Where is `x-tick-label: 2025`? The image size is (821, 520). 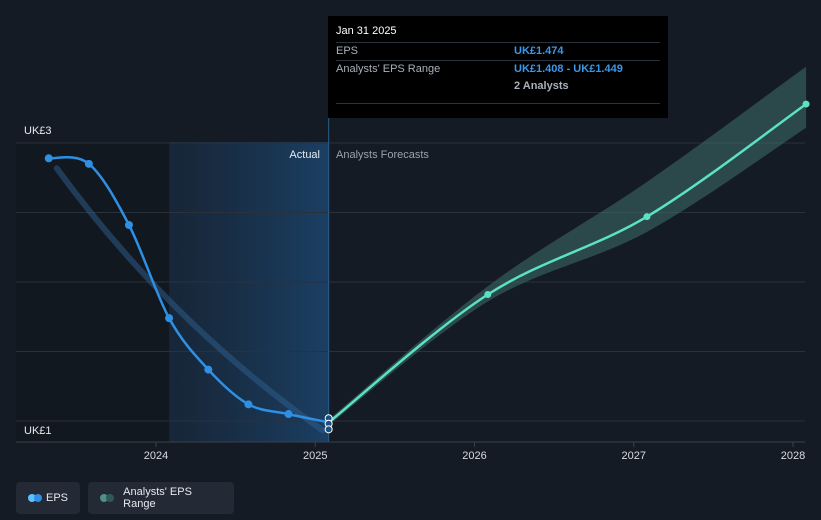
x-tick-label: 2025 is located at coordinates (315, 456).